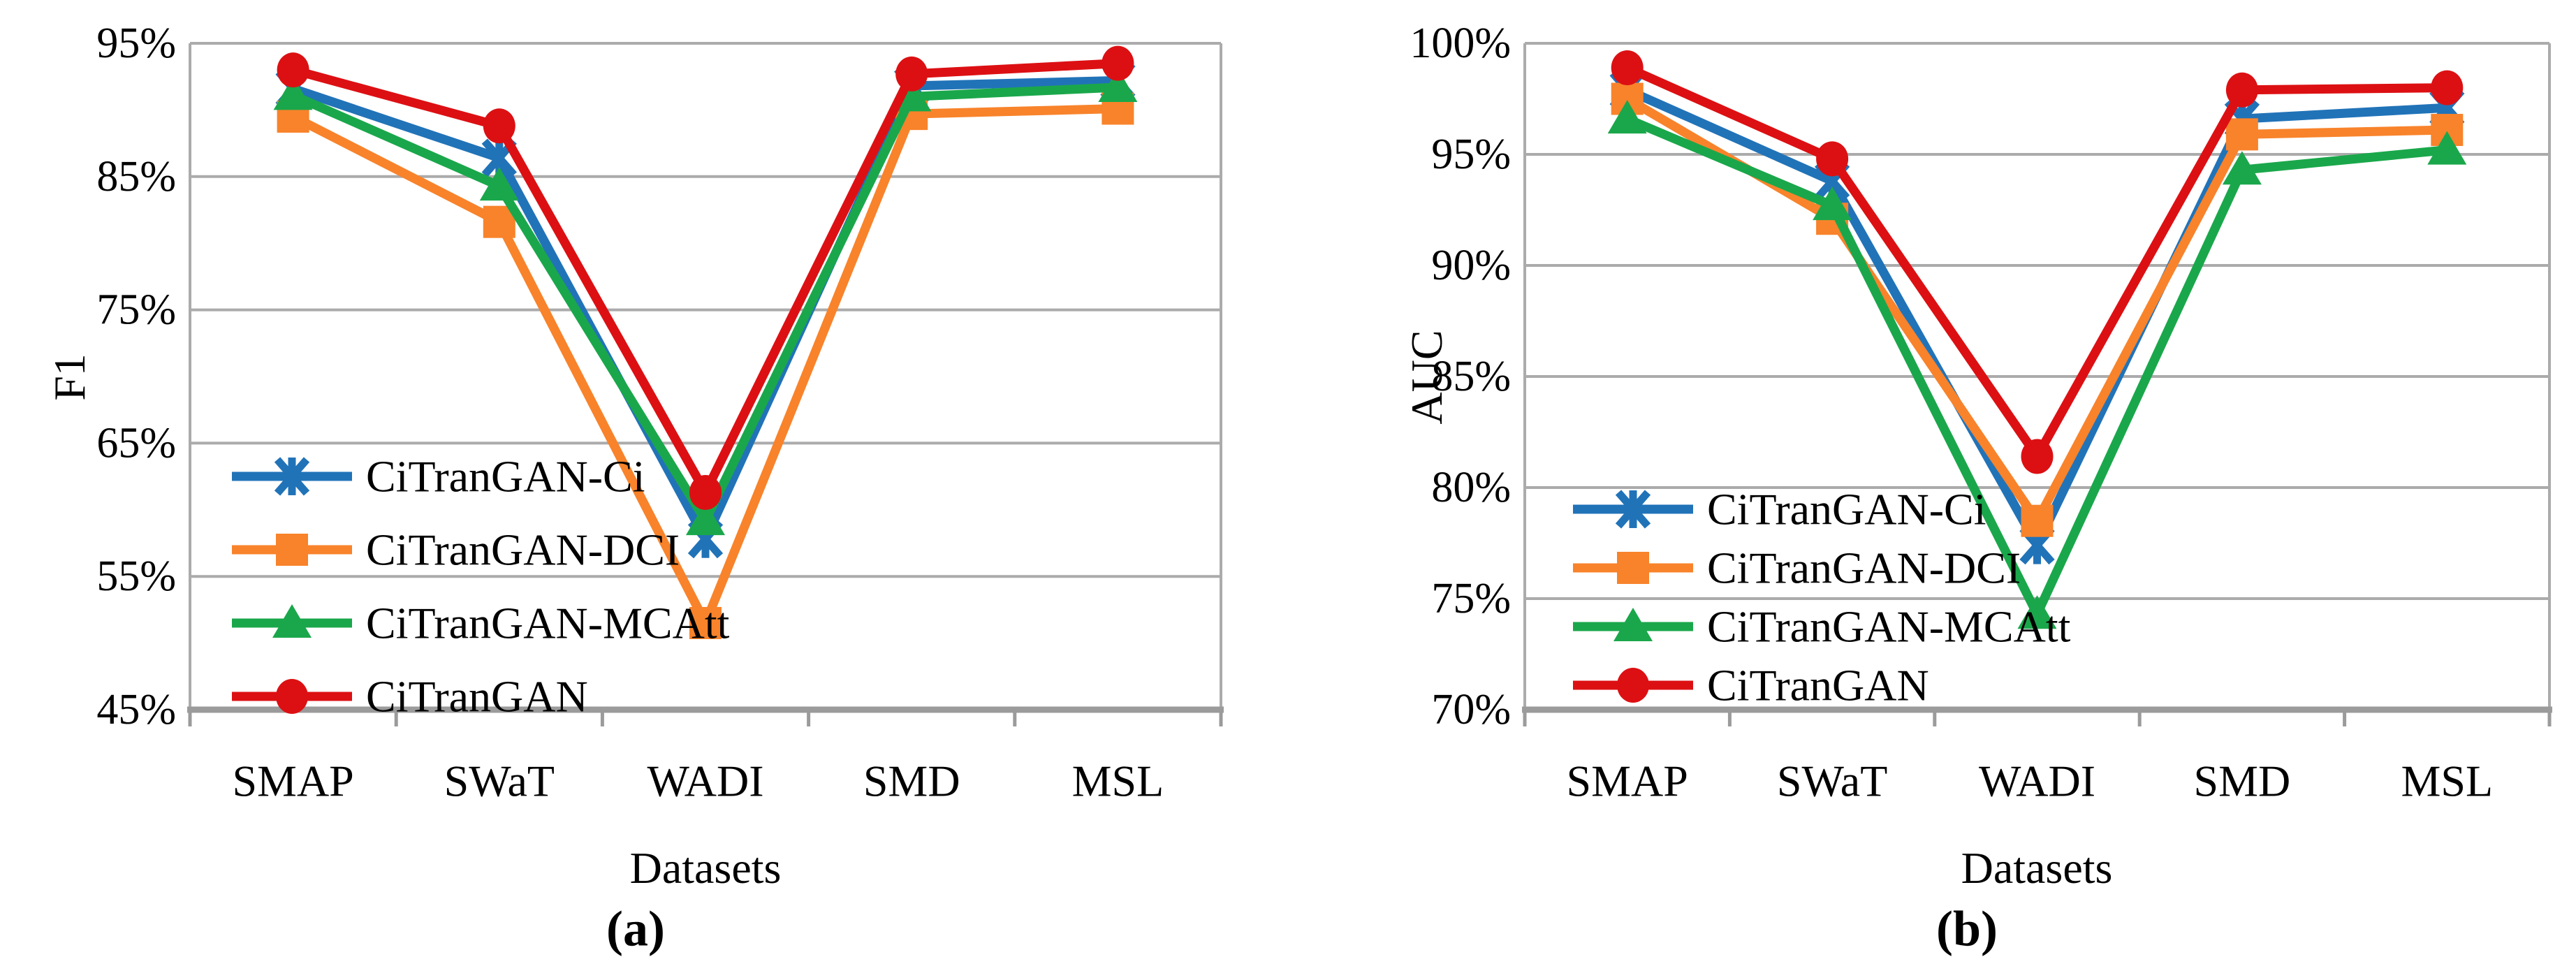 The height and width of the screenshot is (980, 2576). What do you see at coordinates (1471, 265) in the screenshot?
I see `y-tick-label-90: 90%` at bounding box center [1471, 265].